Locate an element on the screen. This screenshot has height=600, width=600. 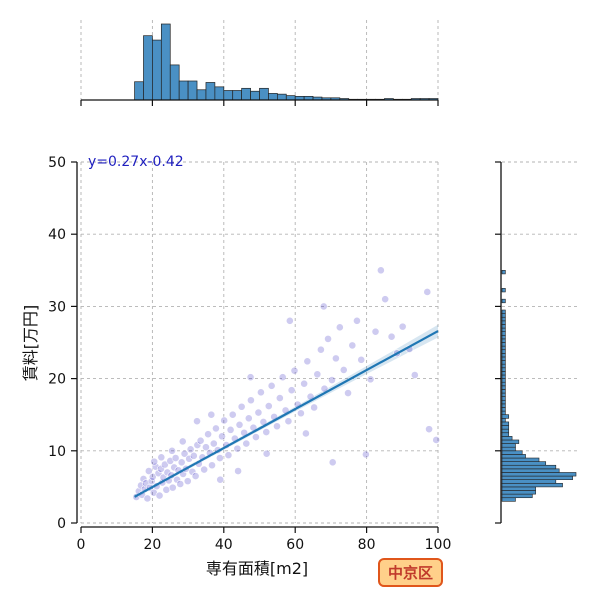
y-tick-label: 0 is located at coordinates (61, 524).